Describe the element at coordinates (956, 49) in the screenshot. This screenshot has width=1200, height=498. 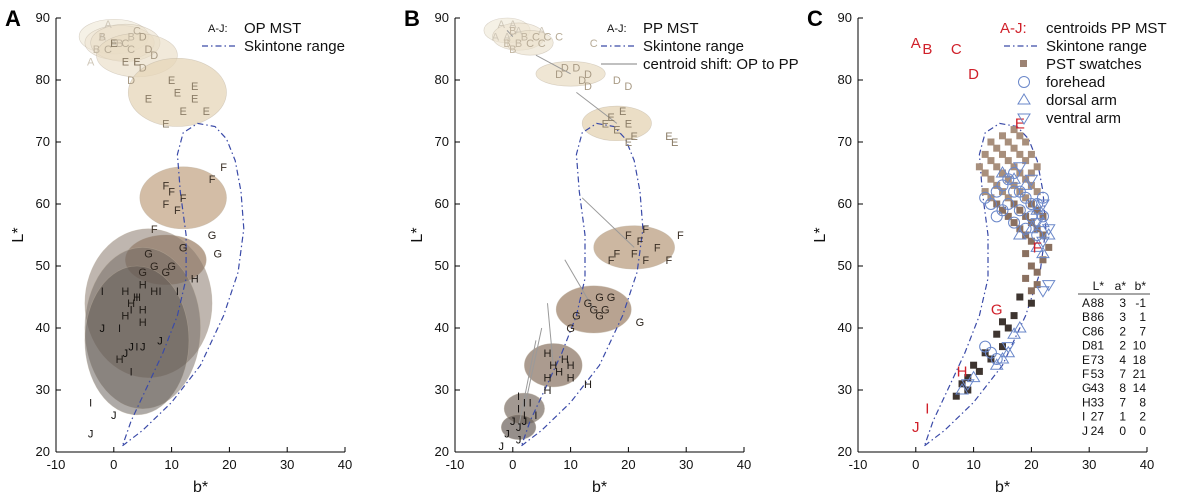
I see `centroid-c: C` at that location.